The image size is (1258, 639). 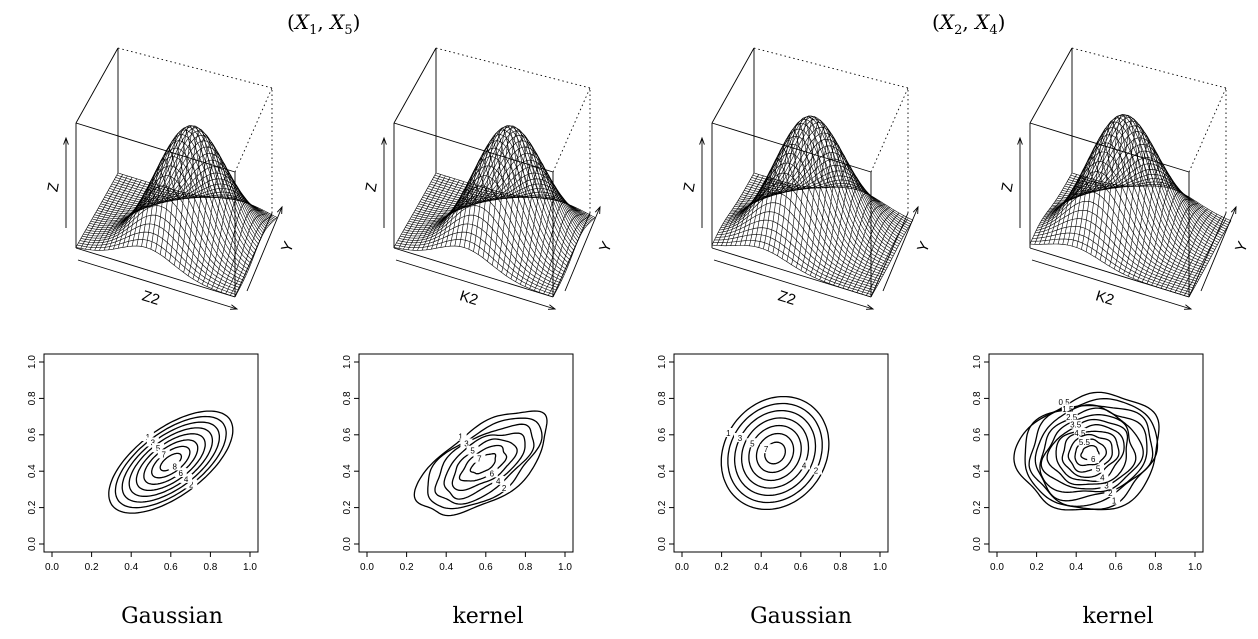 I want to click on y-tick-label: 1.0, so click(x=347, y=362).